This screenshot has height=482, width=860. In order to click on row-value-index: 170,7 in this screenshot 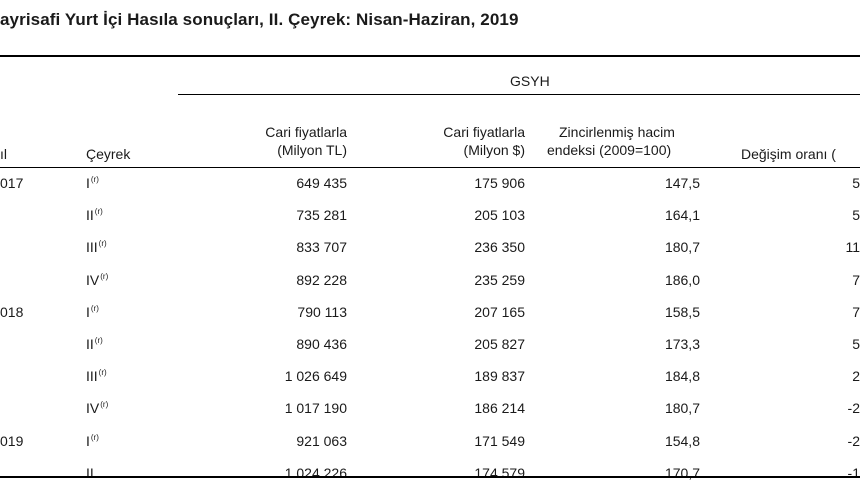, I will do `click(682, 473)`.